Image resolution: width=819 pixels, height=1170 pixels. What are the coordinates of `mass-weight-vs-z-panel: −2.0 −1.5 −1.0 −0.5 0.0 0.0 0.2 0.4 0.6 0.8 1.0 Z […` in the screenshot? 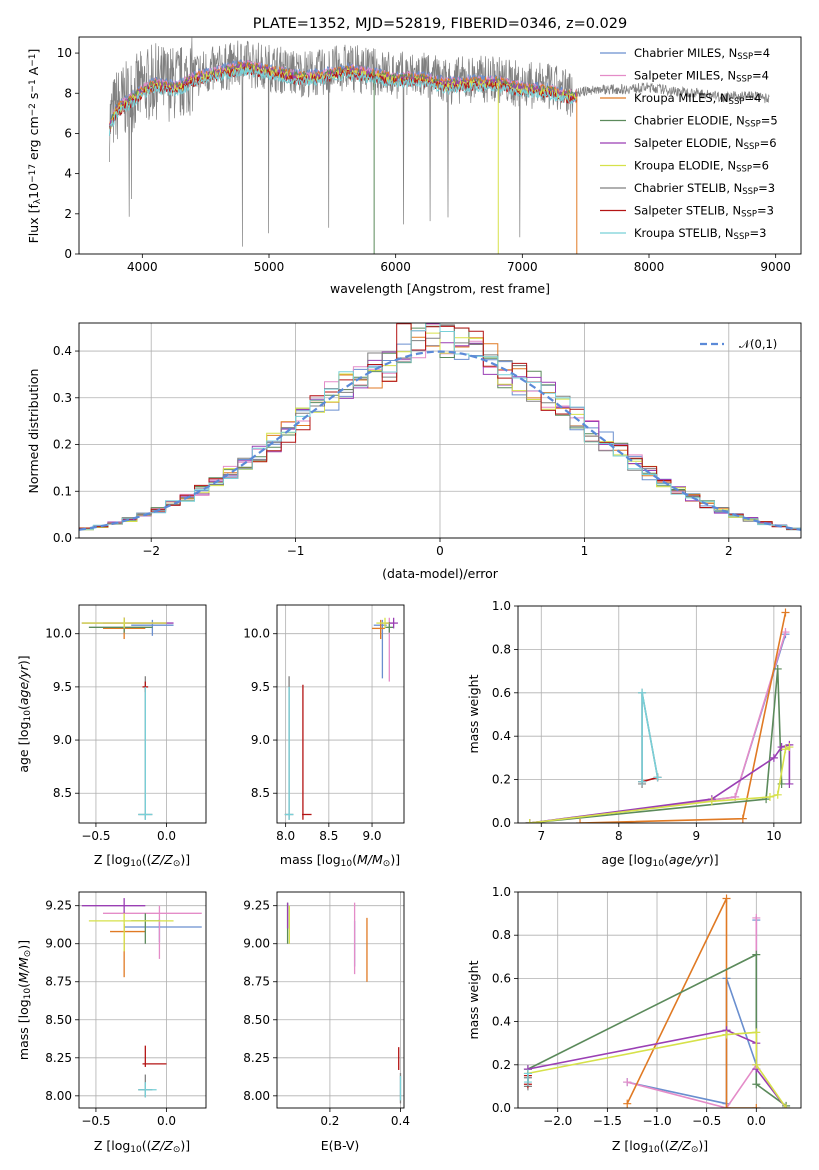 It's located at (634, 1020).